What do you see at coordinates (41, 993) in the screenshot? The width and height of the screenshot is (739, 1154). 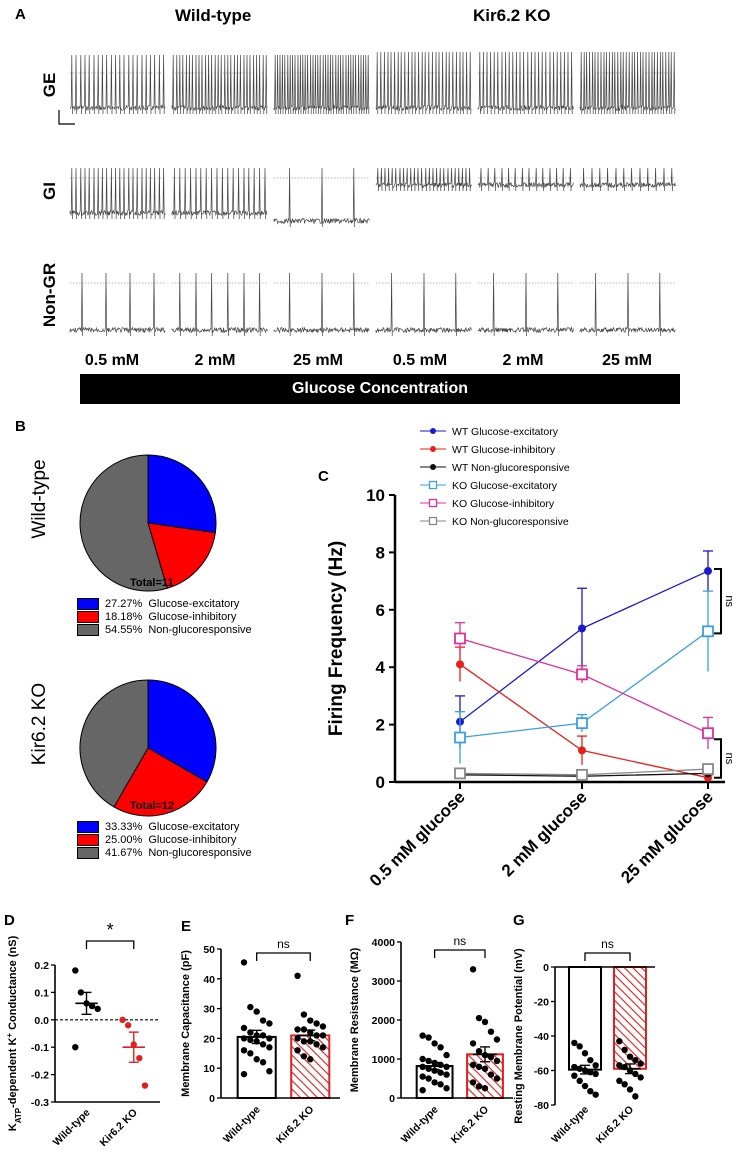 I see `y-tick-label: 0.1` at bounding box center [41, 993].